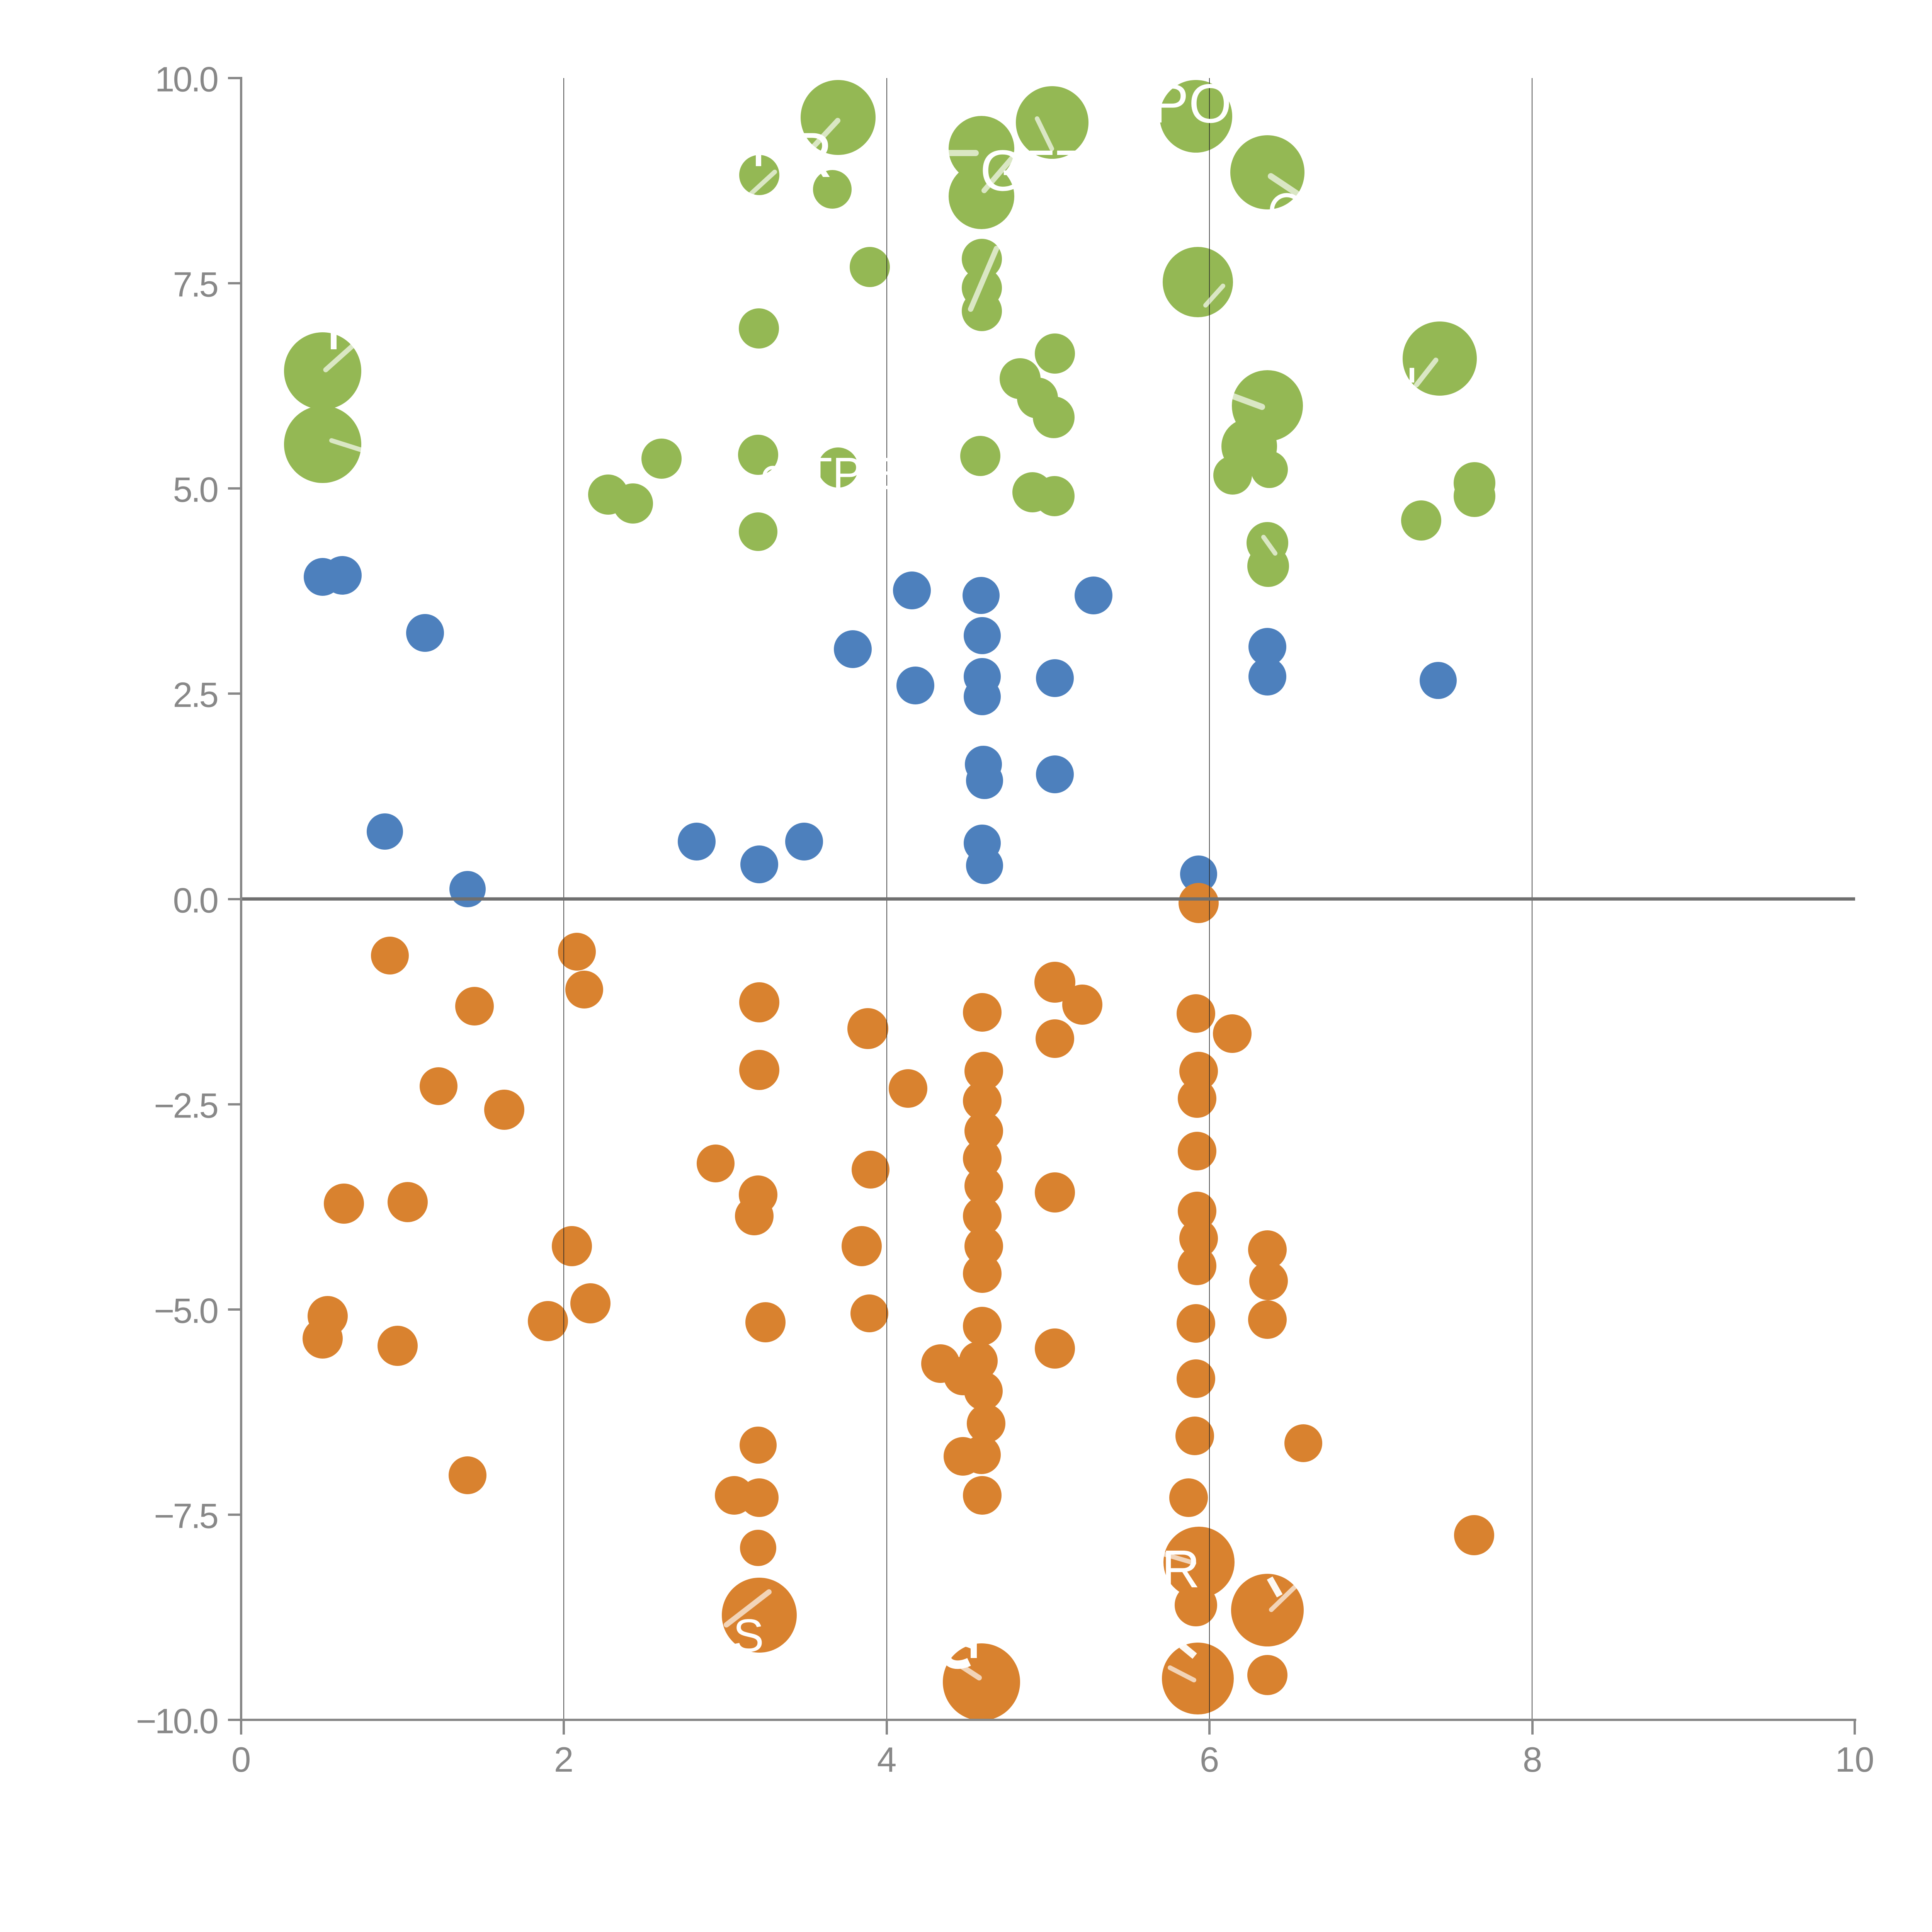 This screenshot has width=1932, height=1932. What do you see at coordinates (1034, 170) in the screenshot?
I see `svg-text: G57` at bounding box center [1034, 170].